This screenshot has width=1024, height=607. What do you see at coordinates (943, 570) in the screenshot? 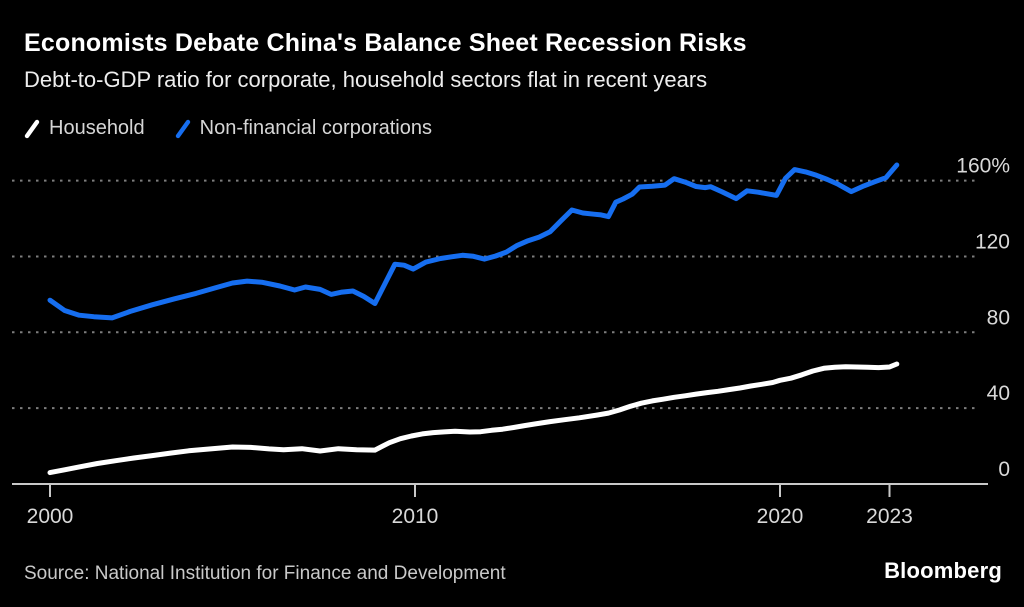
I see `bloomberg-logo: Bloomberg` at bounding box center [943, 570].